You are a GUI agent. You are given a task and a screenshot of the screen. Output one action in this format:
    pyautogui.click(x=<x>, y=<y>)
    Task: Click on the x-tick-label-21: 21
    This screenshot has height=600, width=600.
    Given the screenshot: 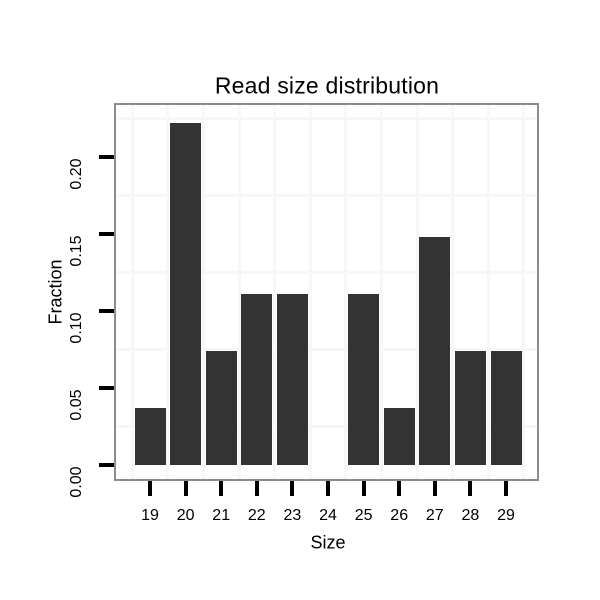 What is the action you would take?
    pyautogui.click(x=221, y=515)
    